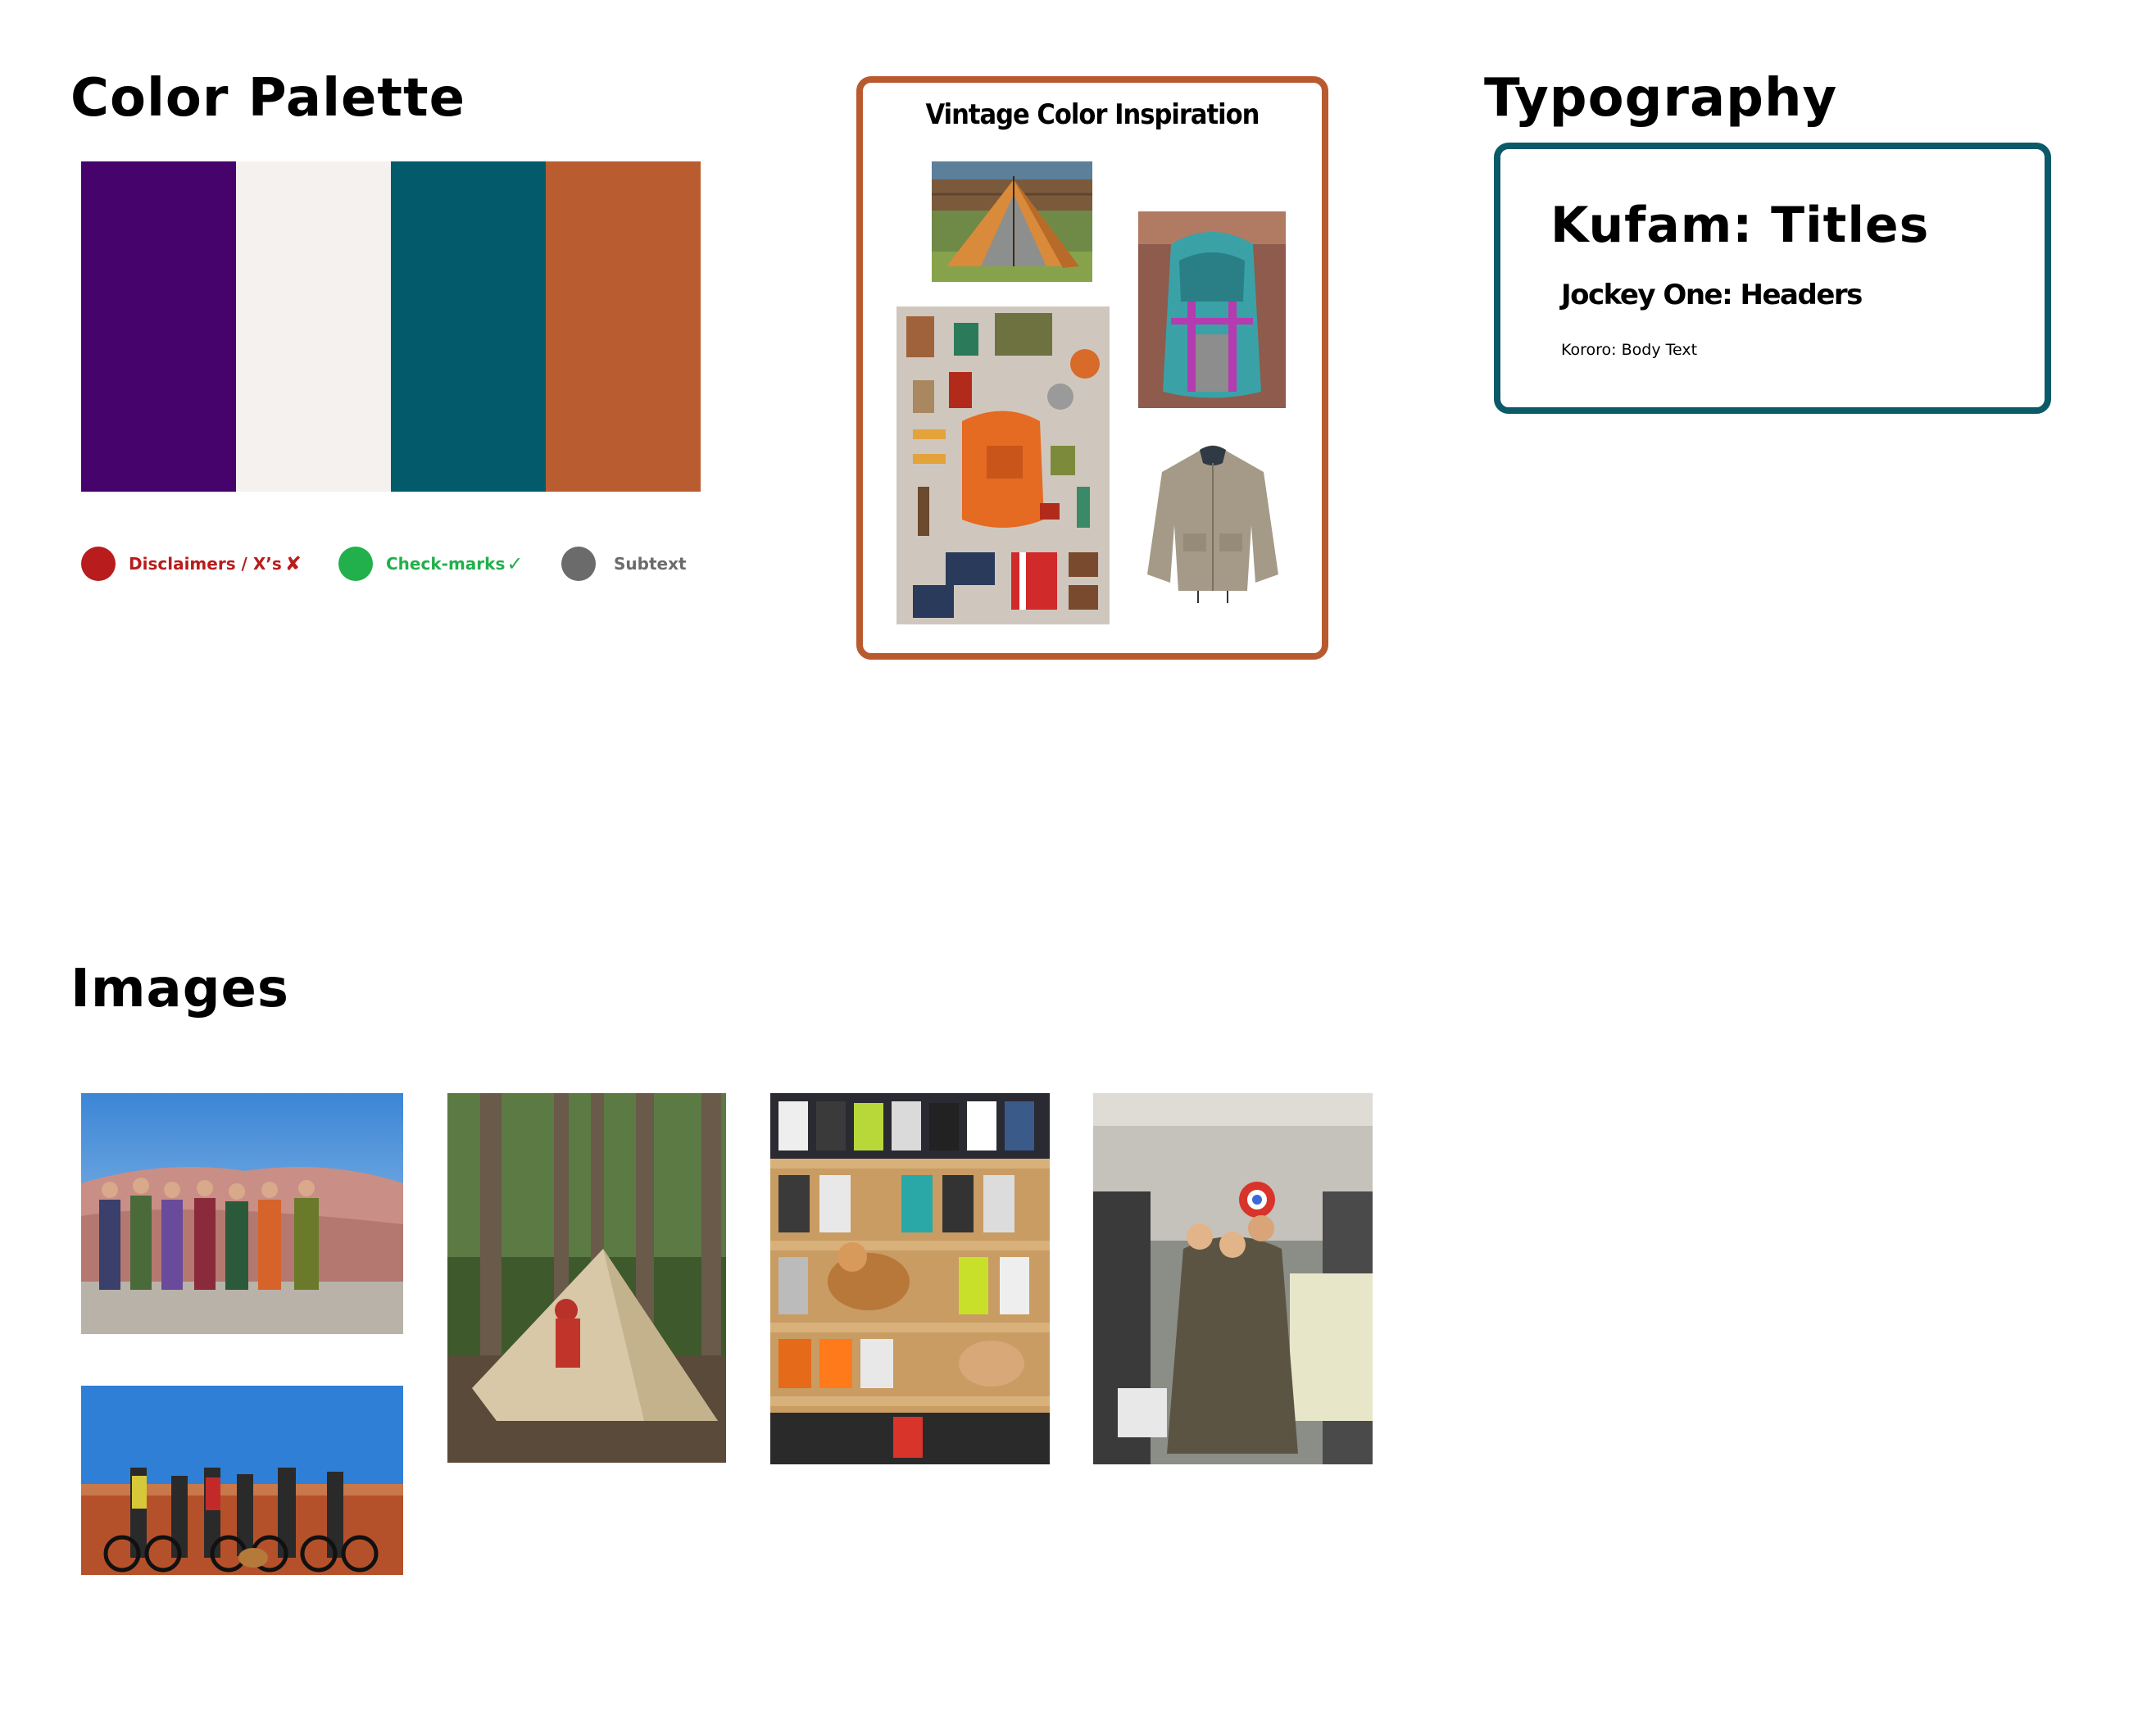 The image size is (2156, 1711). I want to click on legend-check-marks: Check-marks ✓, so click(430, 564).